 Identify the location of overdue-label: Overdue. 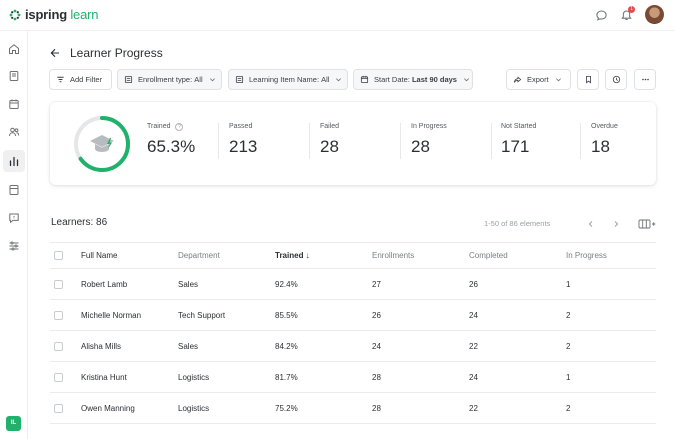
(604, 126).